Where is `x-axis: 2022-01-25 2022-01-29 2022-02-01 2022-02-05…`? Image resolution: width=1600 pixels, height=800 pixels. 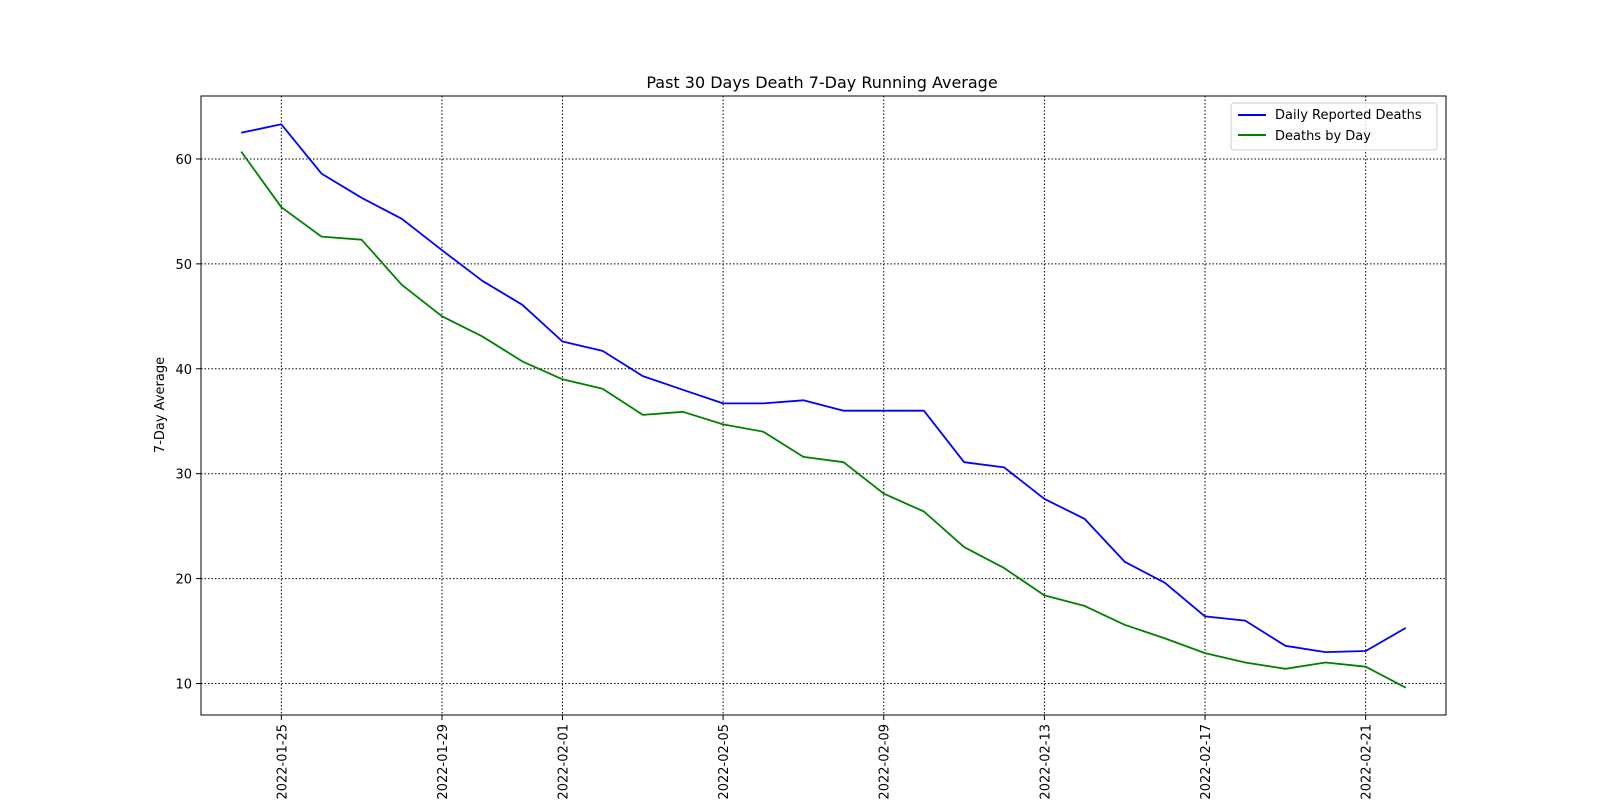 x-axis: 2022-01-25 2022-01-29 2022-02-01 2022-02-05… is located at coordinates (825, 757).